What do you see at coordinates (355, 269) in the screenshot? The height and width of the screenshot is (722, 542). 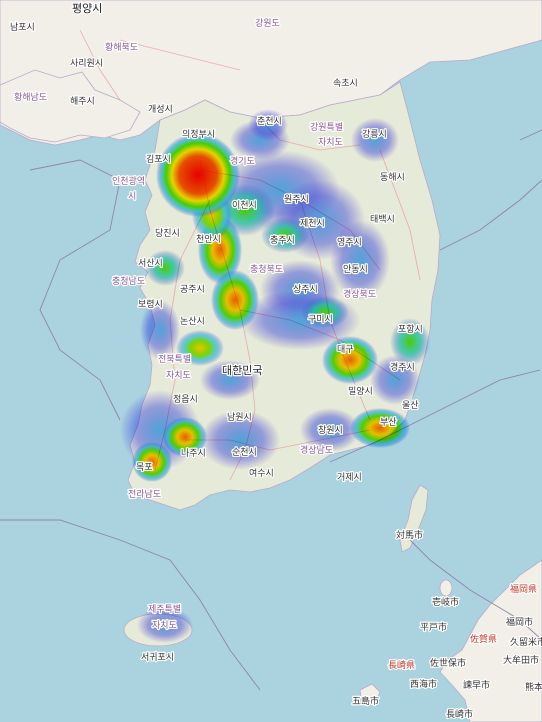 I see `map-label-andong: 안동시` at bounding box center [355, 269].